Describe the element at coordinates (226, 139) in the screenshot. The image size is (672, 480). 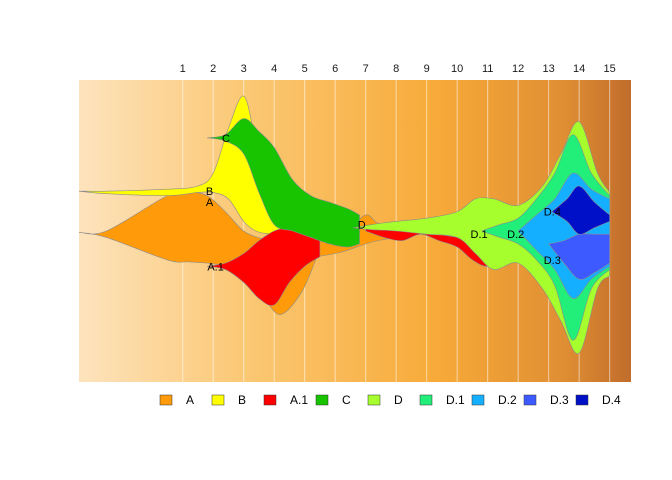
I see `stream-label: C` at that location.